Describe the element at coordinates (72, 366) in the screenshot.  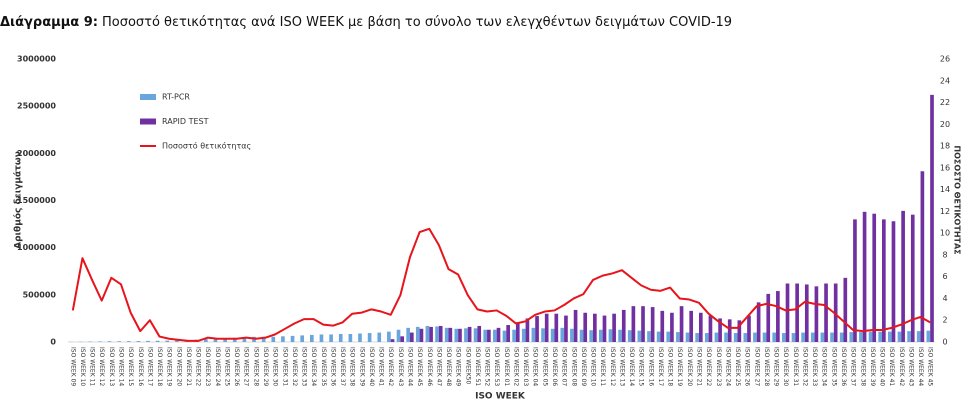
I see `x-tick-label: ISO WEEK 09` at that location.